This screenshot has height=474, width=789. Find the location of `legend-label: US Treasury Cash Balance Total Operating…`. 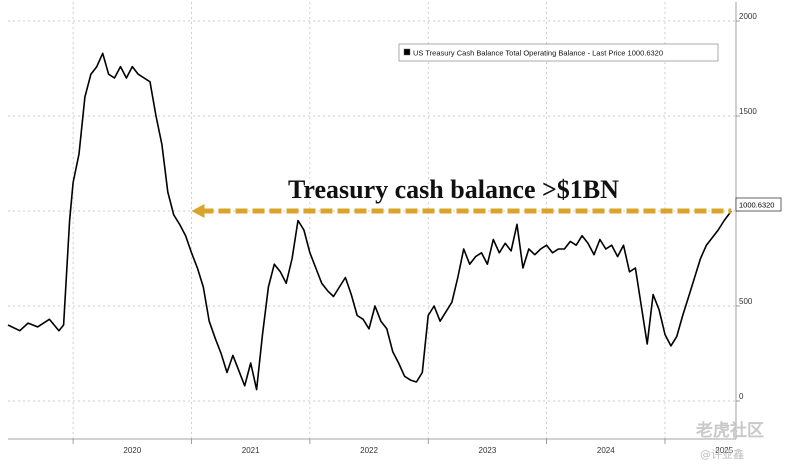

legend-label: US Treasury Cash Balance Total Operating… is located at coordinates (538, 53).